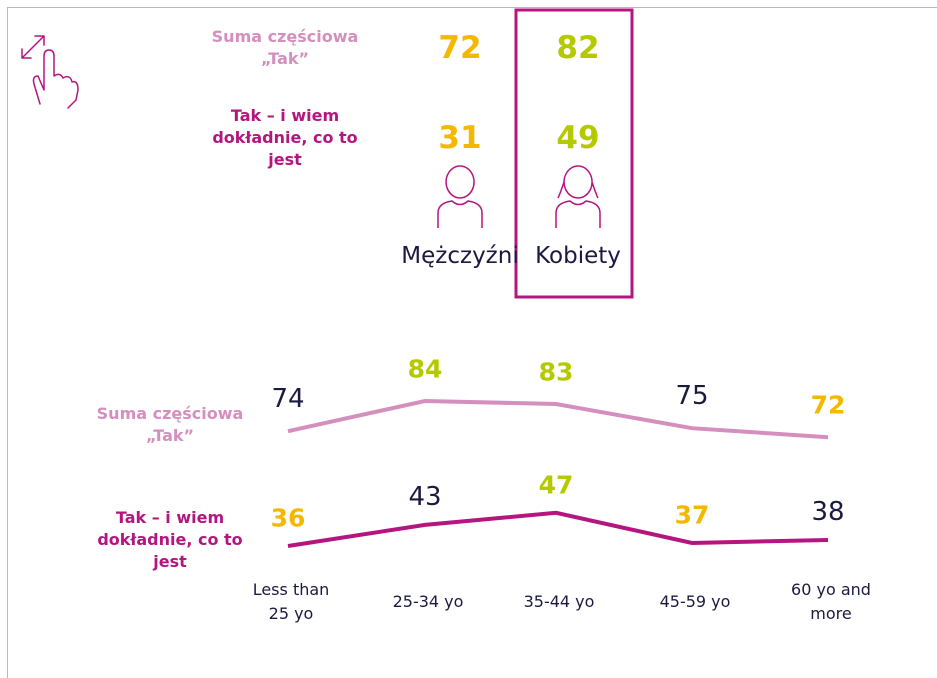  What do you see at coordinates (460, 48) in the screenshot?
I see `value-label: 72` at bounding box center [460, 48].